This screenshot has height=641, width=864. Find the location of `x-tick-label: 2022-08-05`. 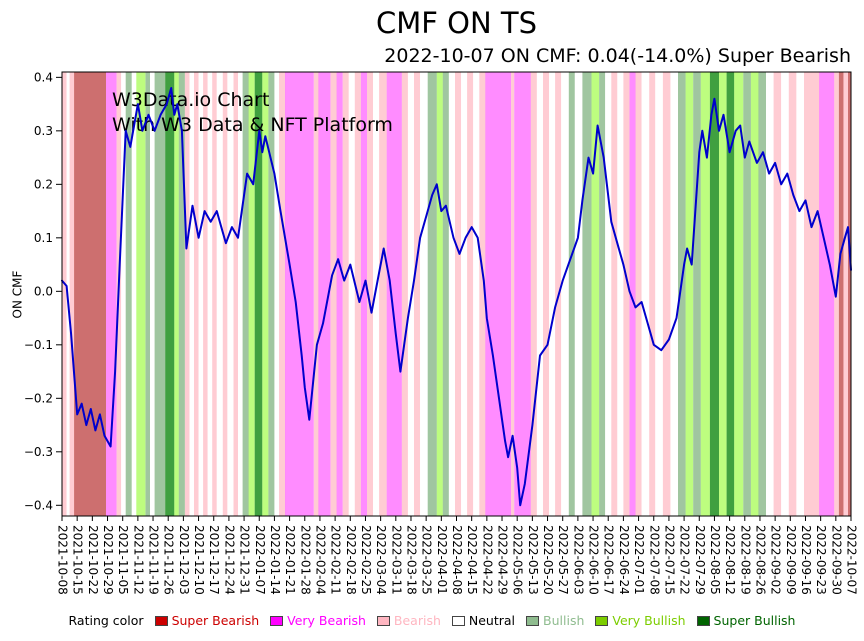

x-tick-label: 2022-08-05 is located at coordinates (715, 560).